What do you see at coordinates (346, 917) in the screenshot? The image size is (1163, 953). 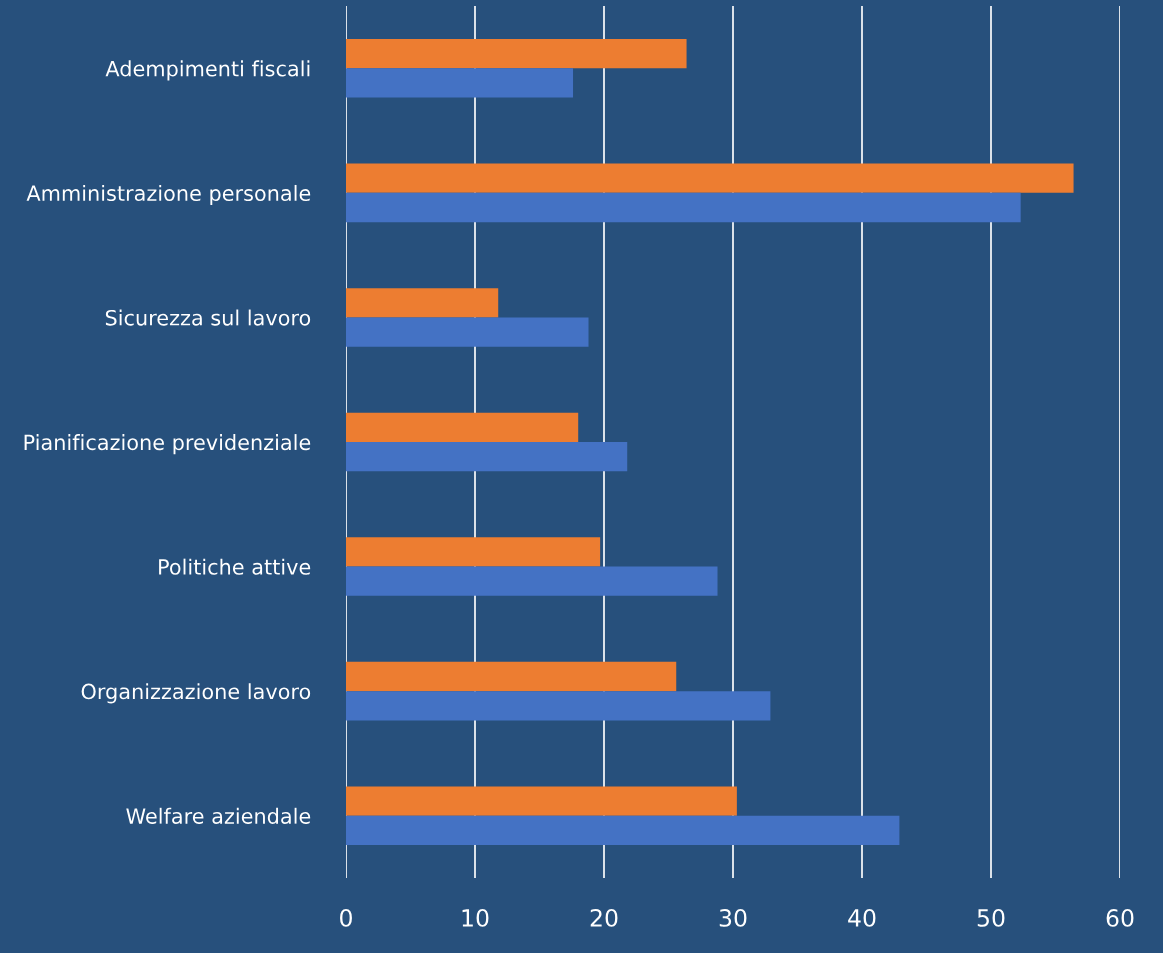 I see `x-tick-label: 0` at bounding box center [346, 917].